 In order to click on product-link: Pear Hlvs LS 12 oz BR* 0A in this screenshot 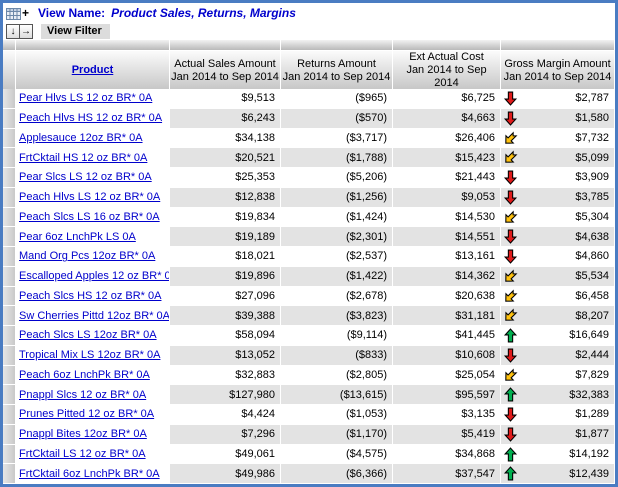, I will do `click(86, 98)`.